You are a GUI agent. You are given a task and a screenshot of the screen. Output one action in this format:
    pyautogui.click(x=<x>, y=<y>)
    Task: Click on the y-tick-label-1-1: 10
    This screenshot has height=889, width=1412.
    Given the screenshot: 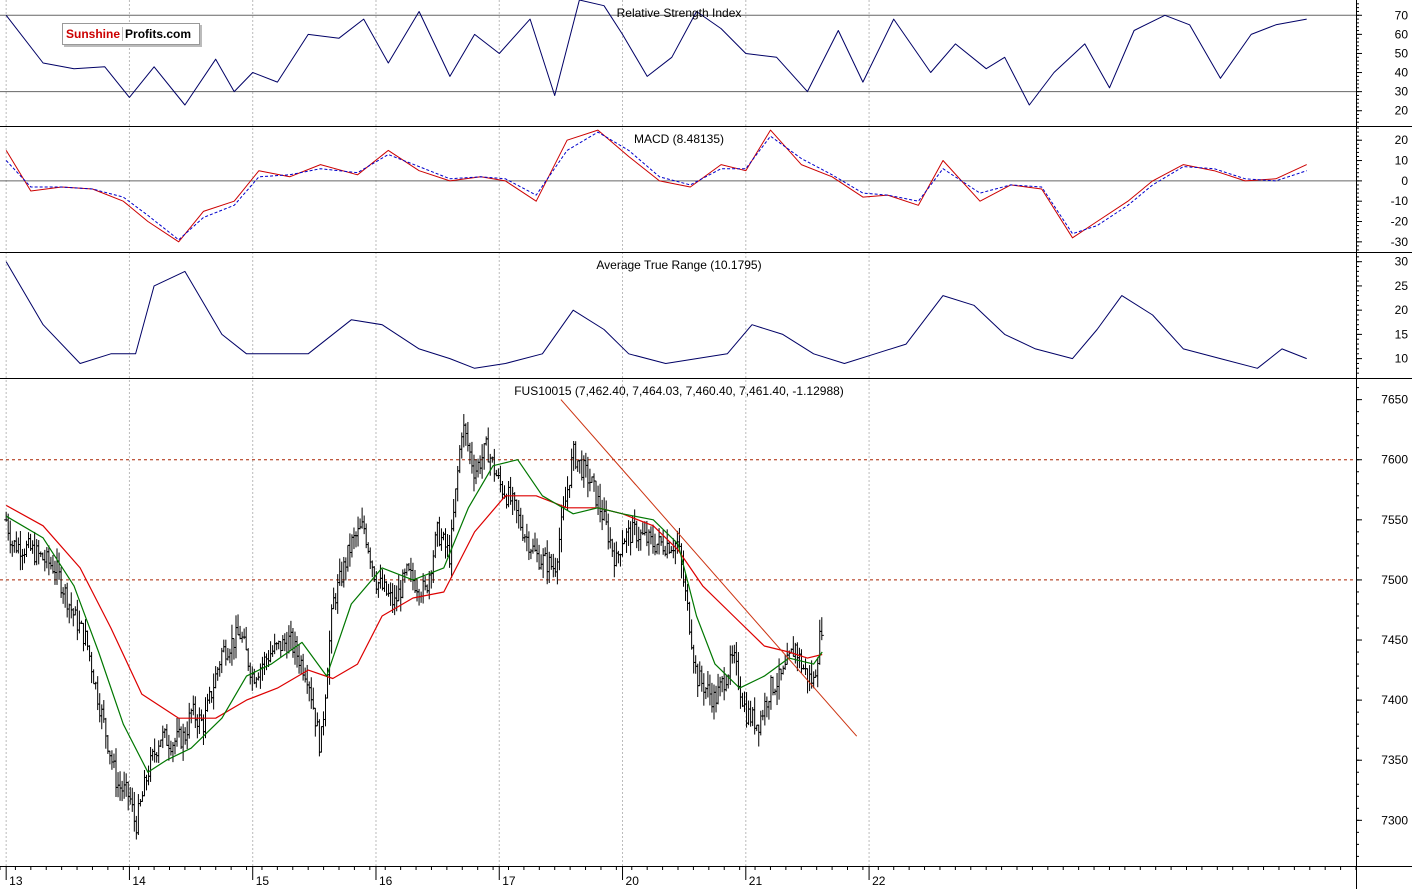 What is the action you would take?
    pyautogui.click(x=1402, y=161)
    